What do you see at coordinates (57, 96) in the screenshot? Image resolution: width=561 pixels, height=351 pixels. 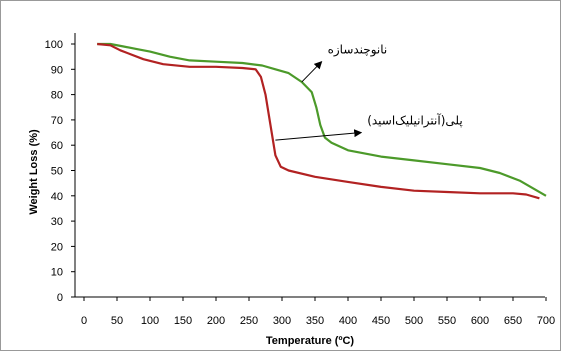 I see `y-tick-label: 80` at bounding box center [57, 96].